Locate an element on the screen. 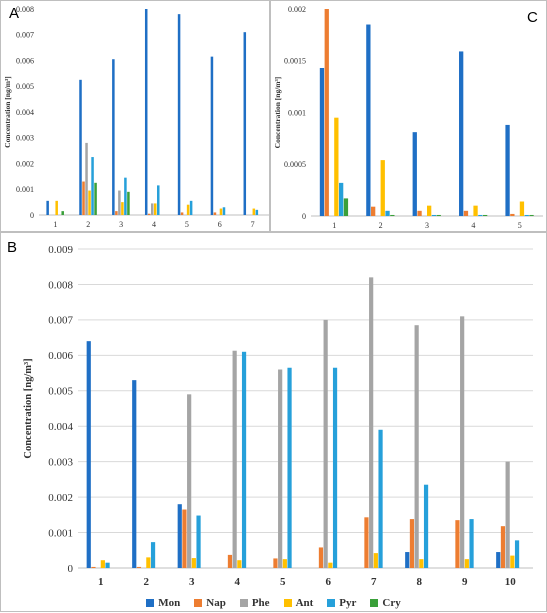  legend-label: Pyr is located at coordinates (348, 603).